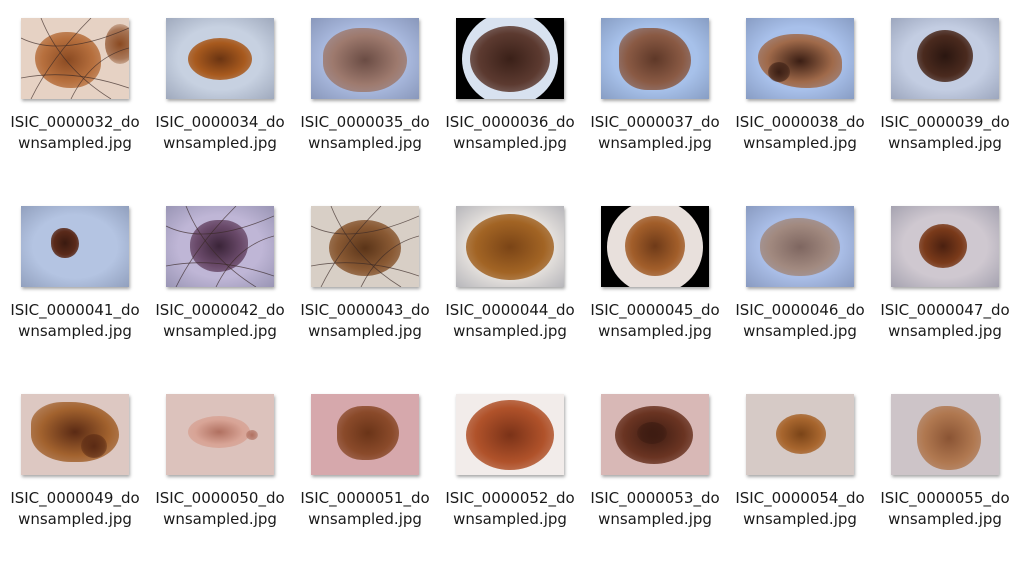 The image size is (1022, 564). I want to click on file-item: ISIC_0000035_downsampled.jpg, so click(365, 93).